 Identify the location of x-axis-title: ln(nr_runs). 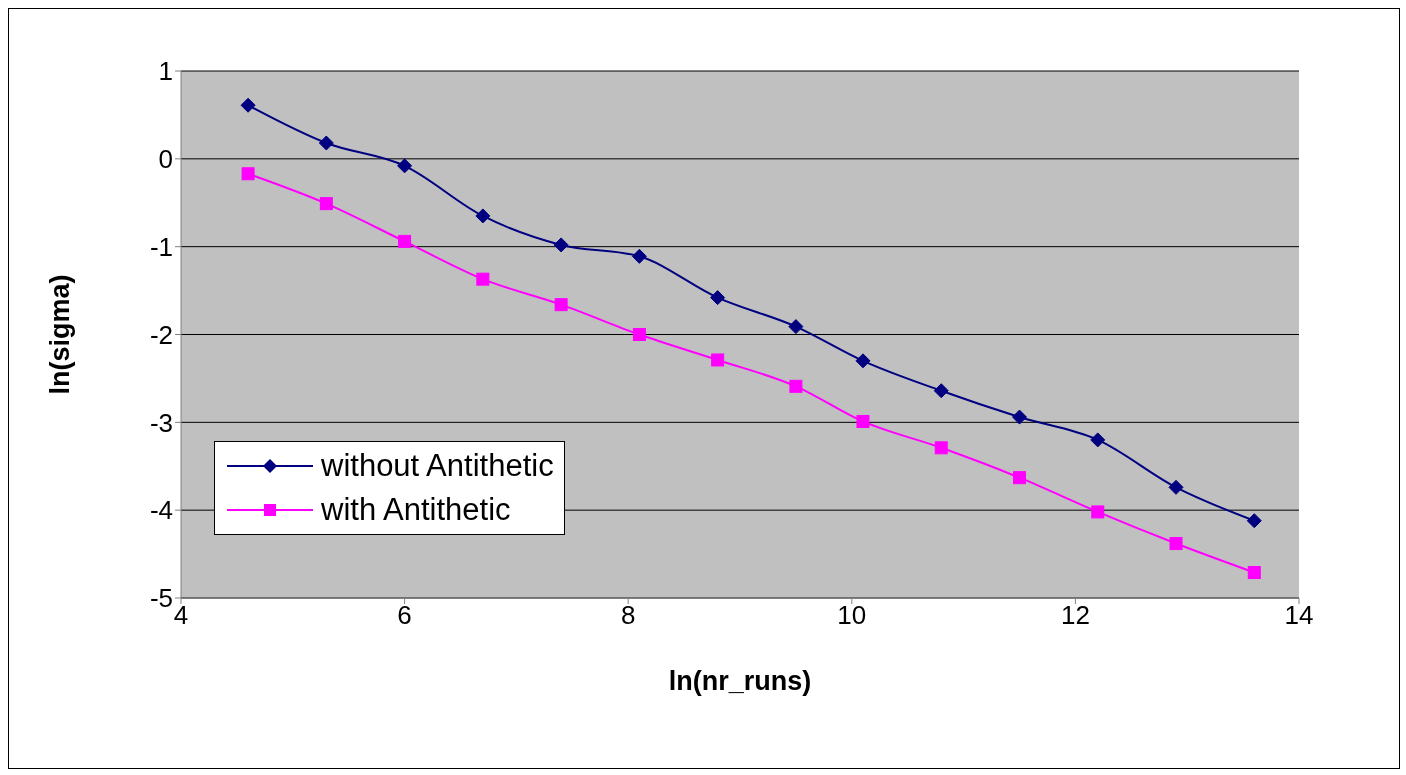
(740, 681).